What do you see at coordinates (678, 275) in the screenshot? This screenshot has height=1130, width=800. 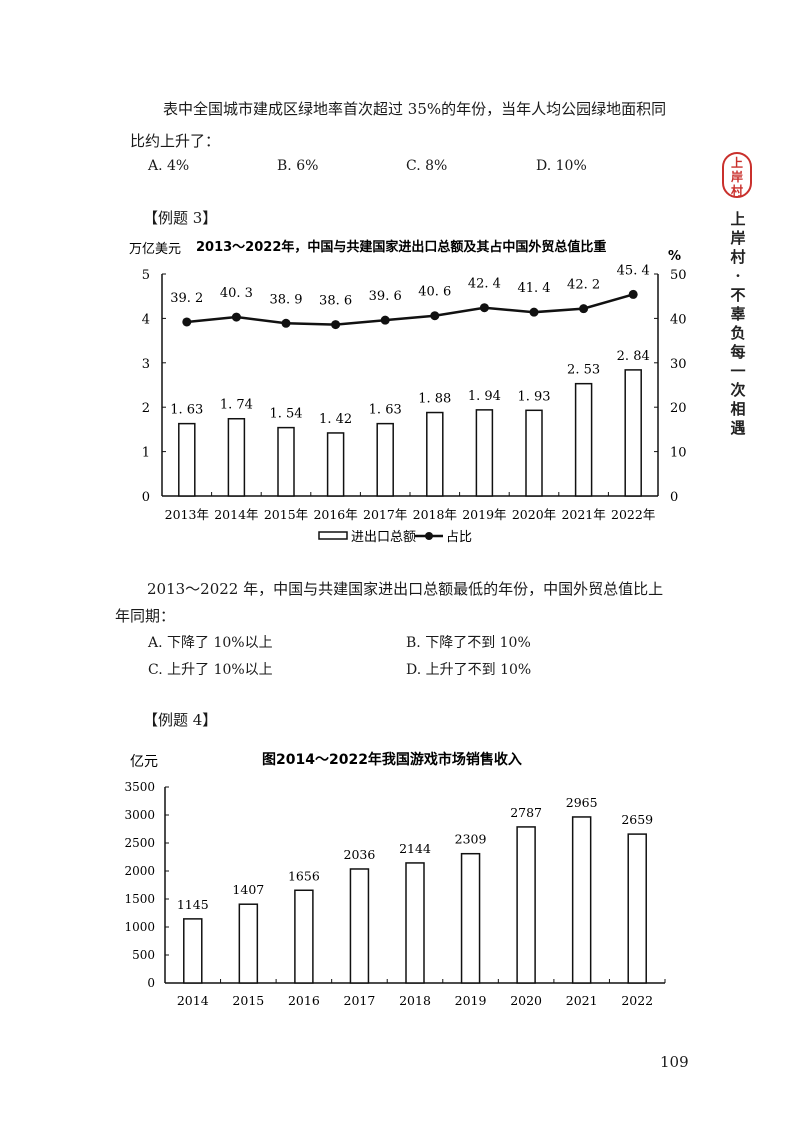 I see `y-tick-right: 50` at bounding box center [678, 275].